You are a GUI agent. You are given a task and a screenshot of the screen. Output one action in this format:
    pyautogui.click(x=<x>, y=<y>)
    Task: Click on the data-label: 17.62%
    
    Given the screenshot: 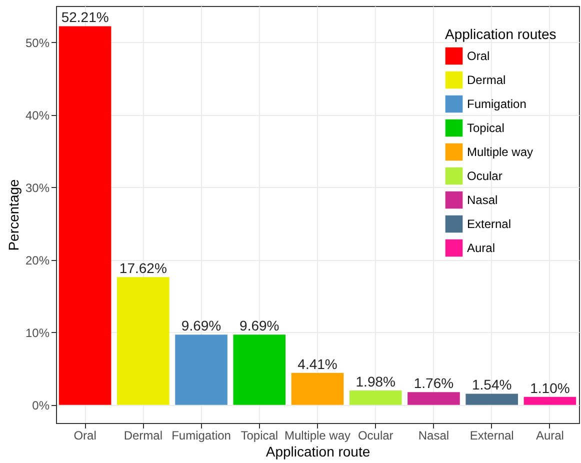 What is the action you would take?
    pyautogui.click(x=143, y=268)
    